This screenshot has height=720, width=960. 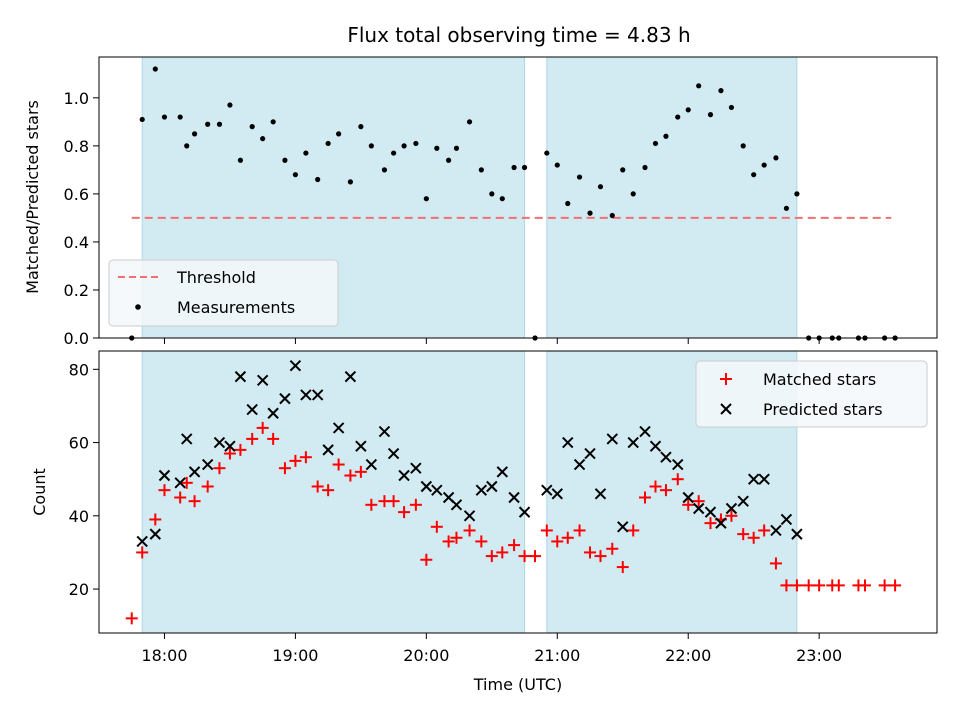 What do you see at coordinates (76, 194) in the screenshot?
I see `top-ytick-label: 0.6` at bounding box center [76, 194].